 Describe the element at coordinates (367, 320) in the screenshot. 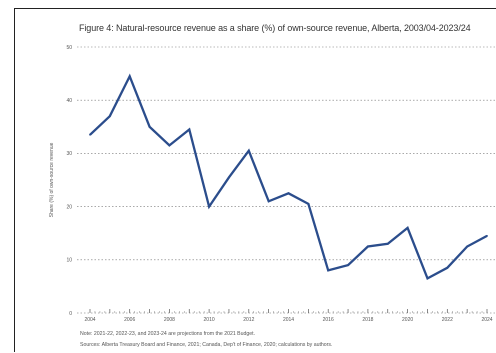

I see `x-tick-label: 2018` at that location.